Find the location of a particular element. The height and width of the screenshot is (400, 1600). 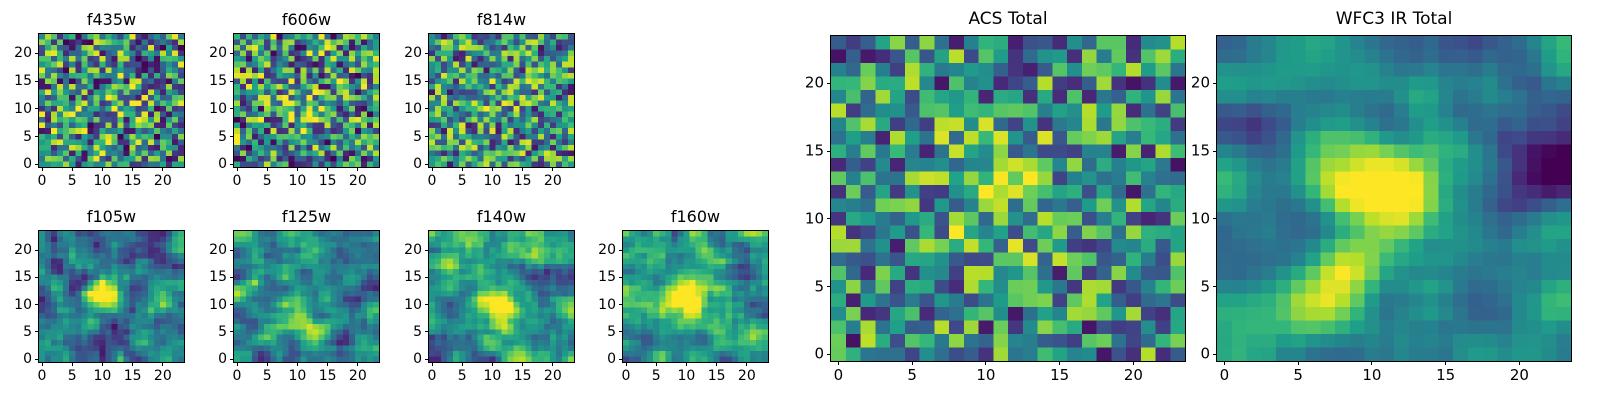

panel-f814w: f814w 0 5 10 15 20 0 5 10 15 20 is located at coordinates (489, 99).